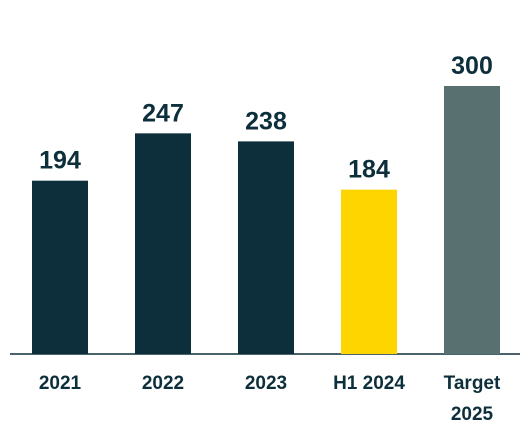 This screenshot has width=520, height=431. What do you see at coordinates (472, 66) in the screenshot?
I see `value-label: 300` at bounding box center [472, 66].